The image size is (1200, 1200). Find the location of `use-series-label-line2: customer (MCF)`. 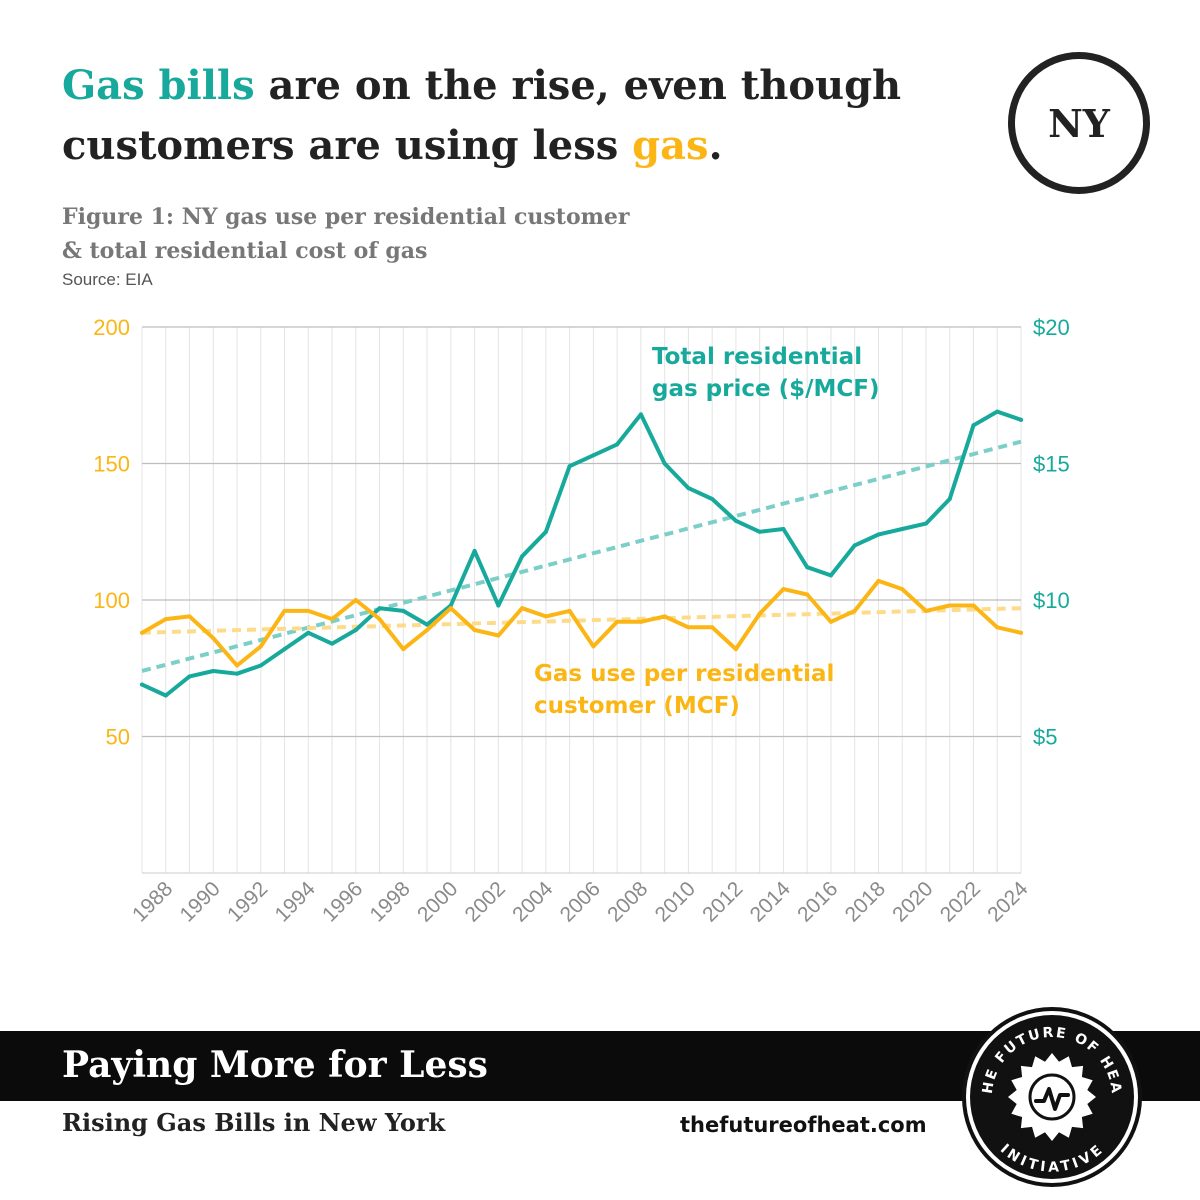

use-series-label-line2: customer (MCF) is located at coordinates (637, 706).